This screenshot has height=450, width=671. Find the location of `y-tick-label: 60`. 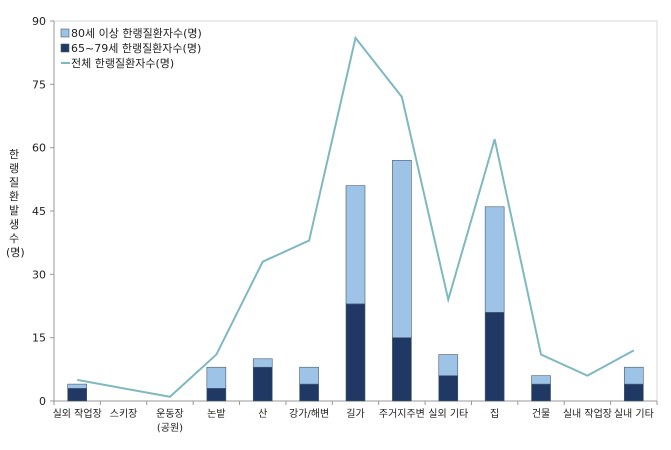

y-tick-label: 60 is located at coordinates (39, 148).